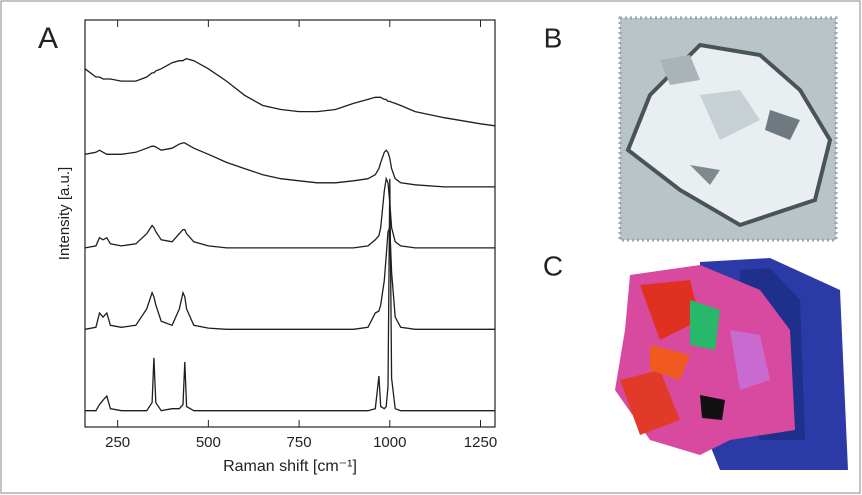  What do you see at coordinates (553, 265) in the screenshot?
I see `panel-label: C` at bounding box center [553, 265].